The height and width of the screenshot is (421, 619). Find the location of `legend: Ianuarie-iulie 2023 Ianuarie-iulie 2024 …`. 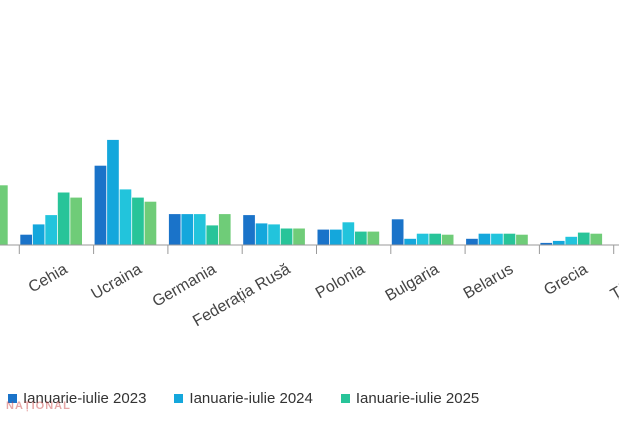

legend: Ianuarie-iulie 2023 Ianuarie-iulie 2024 … is located at coordinates (257, 398).